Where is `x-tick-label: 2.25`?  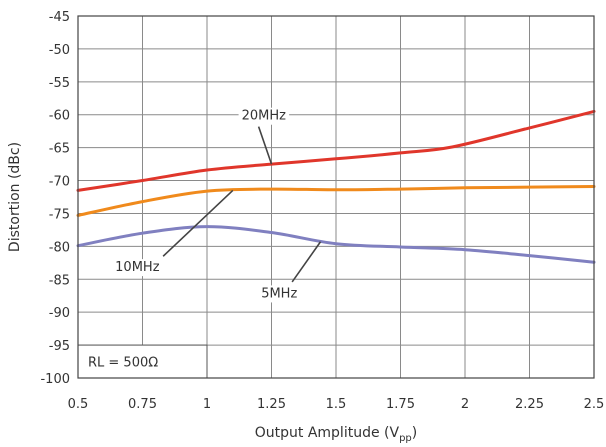 x-tick-label: 2.25 is located at coordinates (529, 404).